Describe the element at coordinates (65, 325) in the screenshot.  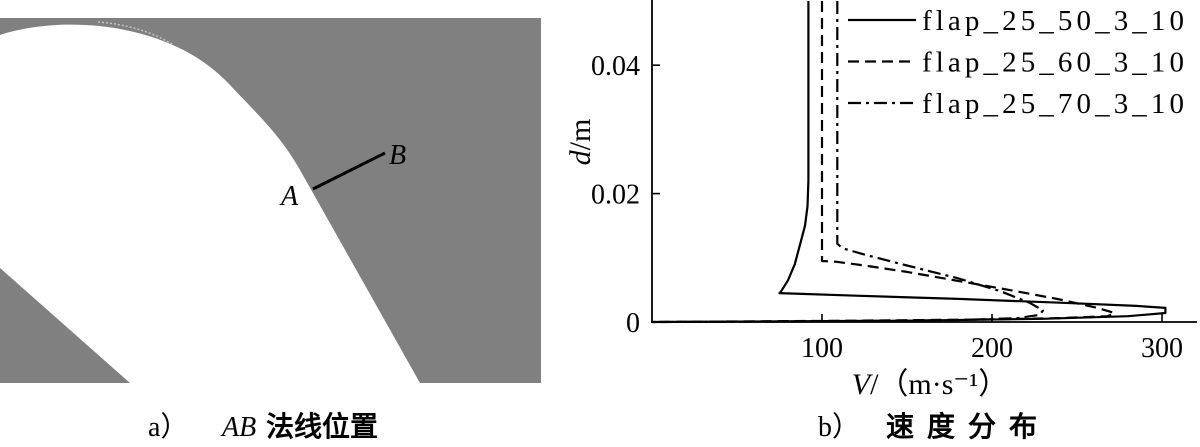
I see `lower-solid-region` at that location.